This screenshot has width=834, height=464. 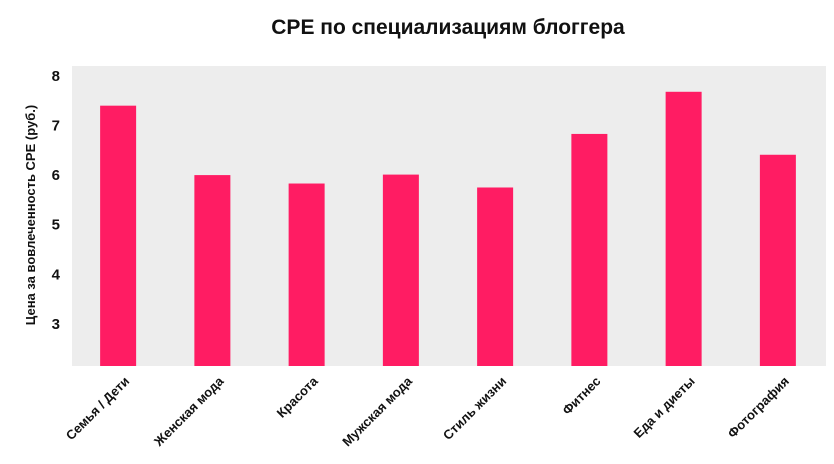 What do you see at coordinates (56, 175) in the screenshot?
I see `y-tick-label: 6` at bounding box center [56, 175].